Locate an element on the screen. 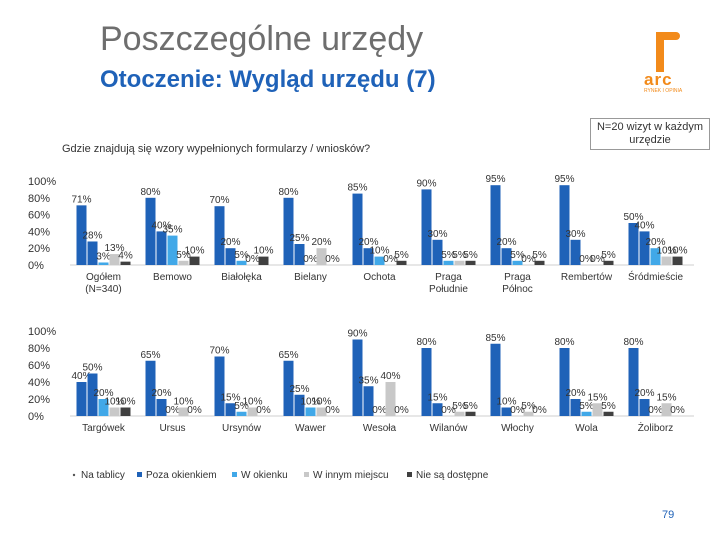  category-label: Wola is located at coordinates (586, 428).